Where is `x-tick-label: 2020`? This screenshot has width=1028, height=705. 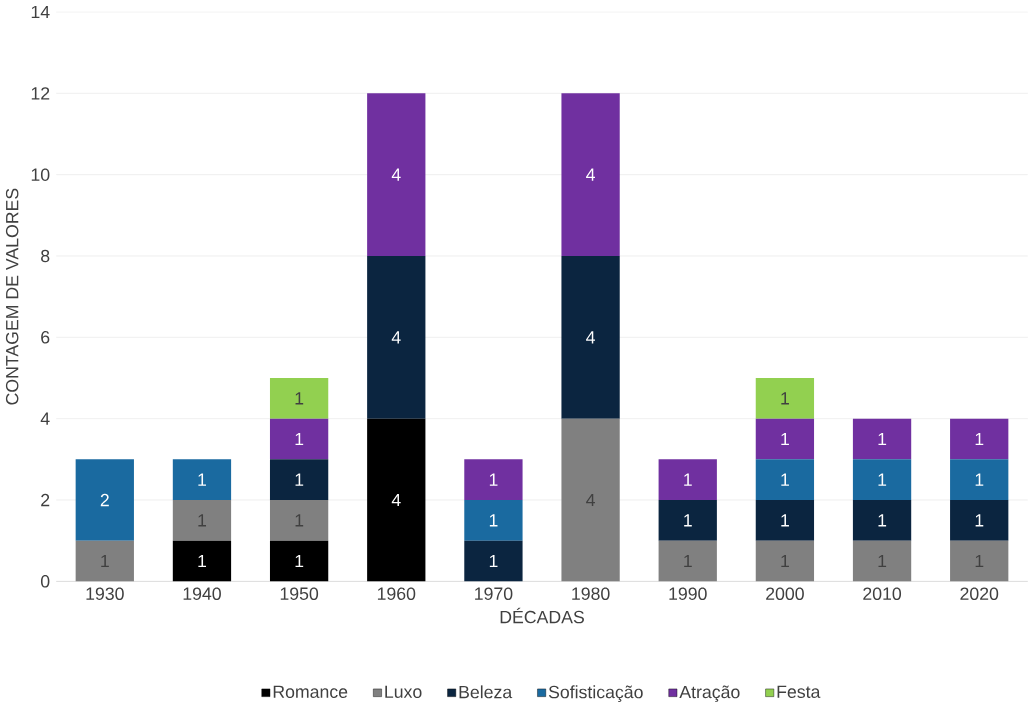
x-tick-label: 2020 is located at coordinates (979, 593).